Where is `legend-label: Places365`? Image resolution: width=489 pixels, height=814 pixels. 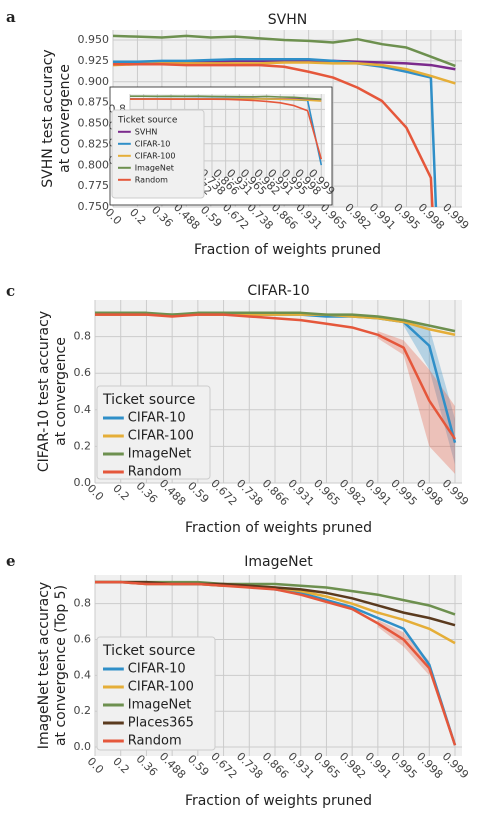
legend-label: Places365 is located at coordinates (161, 723).